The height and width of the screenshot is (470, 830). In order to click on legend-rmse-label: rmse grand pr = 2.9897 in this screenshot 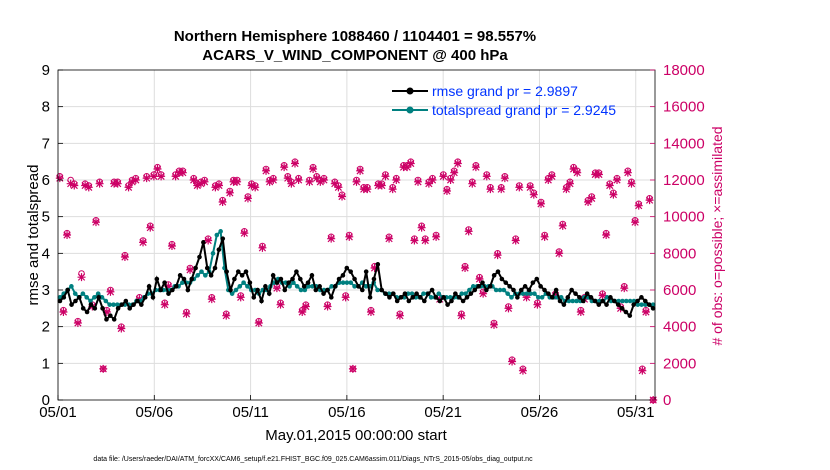, I will do `click(505, 91)`.